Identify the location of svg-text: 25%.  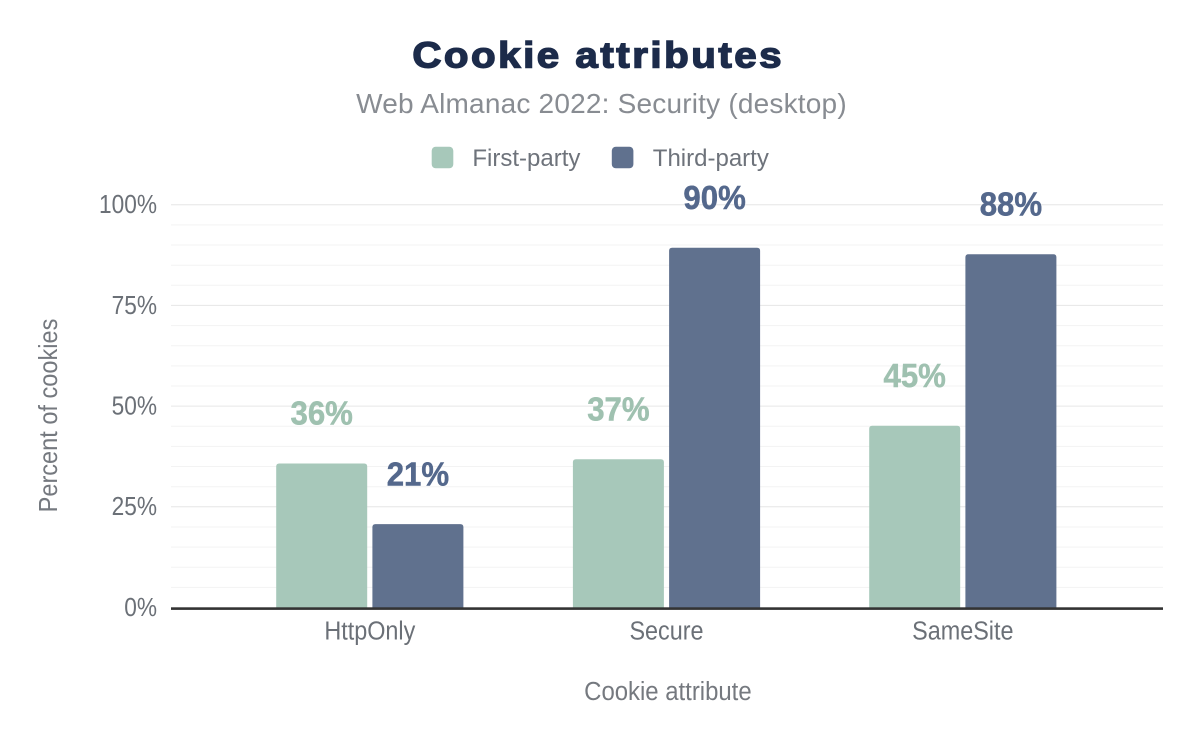
(134, 507).